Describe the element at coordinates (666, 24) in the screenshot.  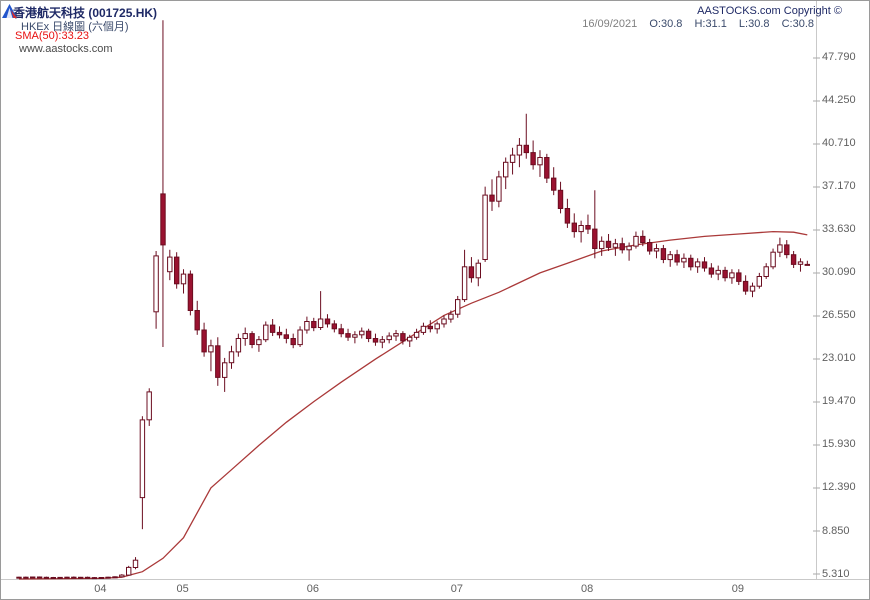
I see `quote-open: O:30.8` at that location.